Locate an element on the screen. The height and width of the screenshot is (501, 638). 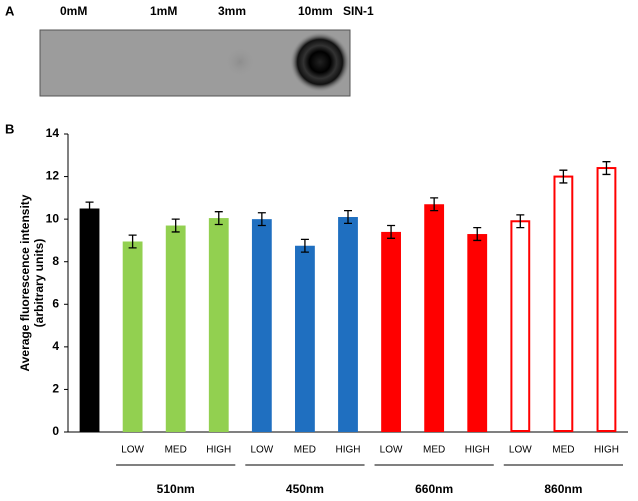
y-tick-label: 4 is located at coordinates (55, 346).